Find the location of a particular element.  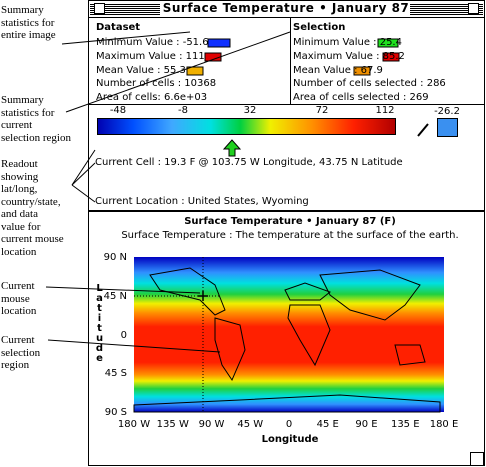

annotation: selection is located at coordinates (21, 352).